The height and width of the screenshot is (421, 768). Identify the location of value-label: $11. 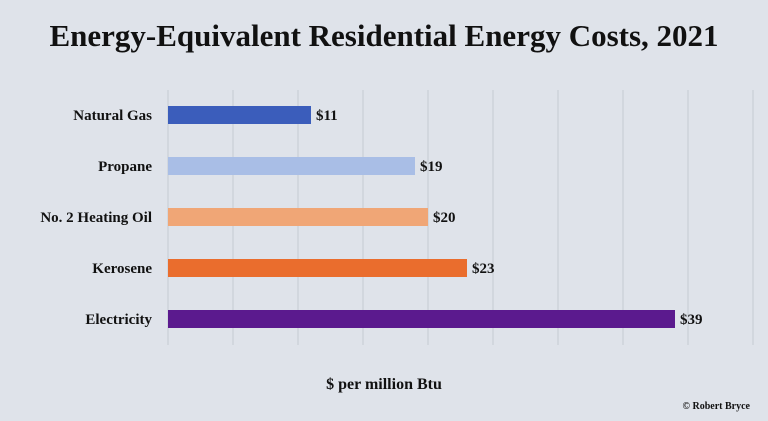
(327, 116).